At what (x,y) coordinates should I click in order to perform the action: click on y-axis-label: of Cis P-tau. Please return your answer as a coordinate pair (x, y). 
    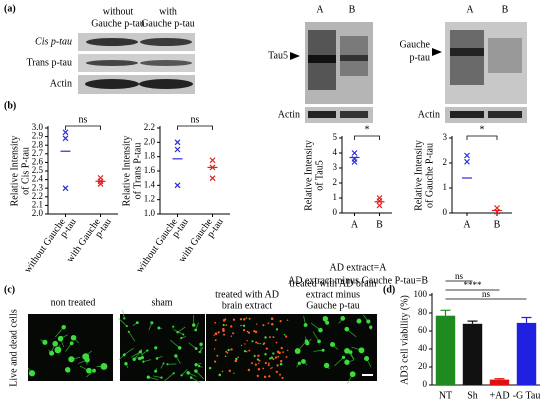
    Looking at the image, I should click on (25, 171).